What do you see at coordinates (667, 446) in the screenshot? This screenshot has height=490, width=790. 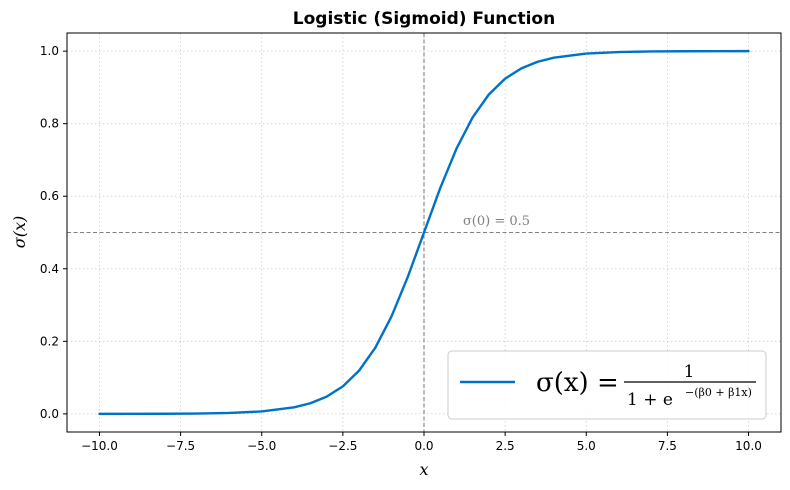 I see `x-tick-label: 7.5` at bounding box center [667, 446].